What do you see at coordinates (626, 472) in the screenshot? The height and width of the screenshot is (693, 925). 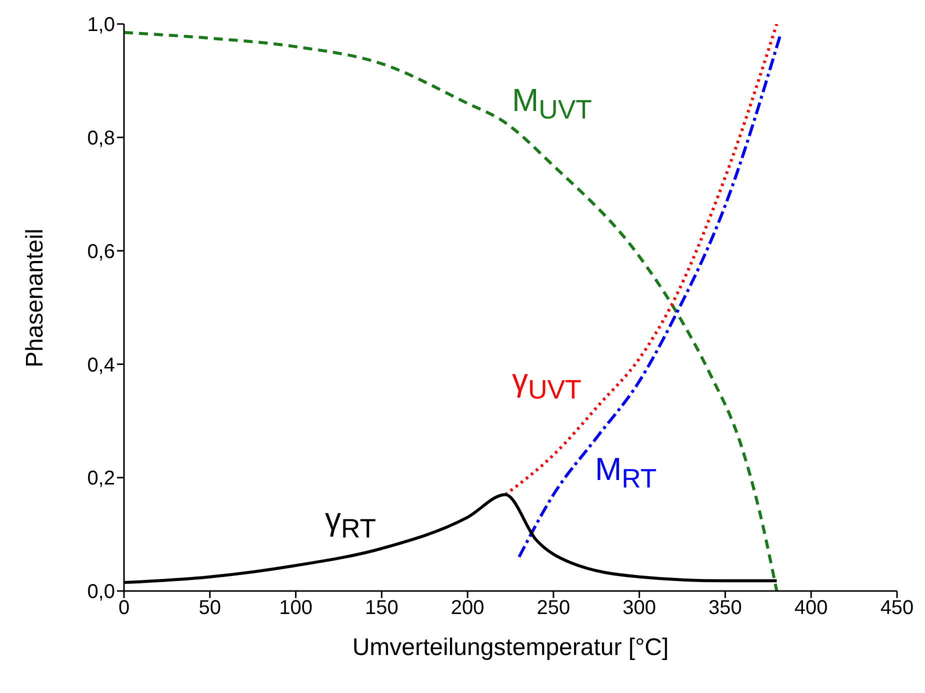 I see `series-label: M$_{RT}$` at bounding box center [626, 472].